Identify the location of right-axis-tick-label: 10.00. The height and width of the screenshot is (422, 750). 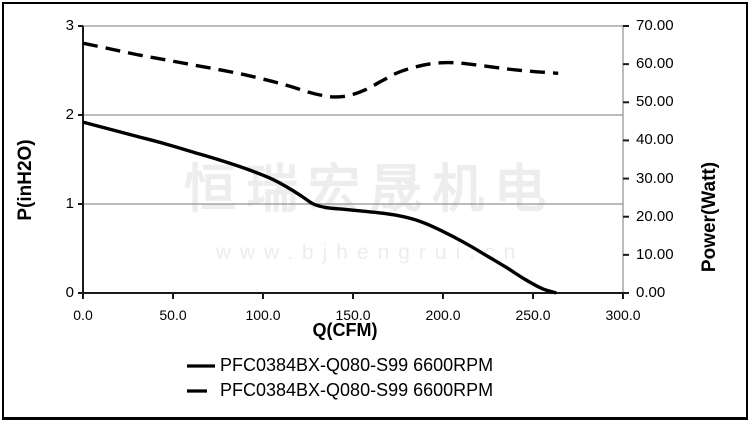
(655, 254).